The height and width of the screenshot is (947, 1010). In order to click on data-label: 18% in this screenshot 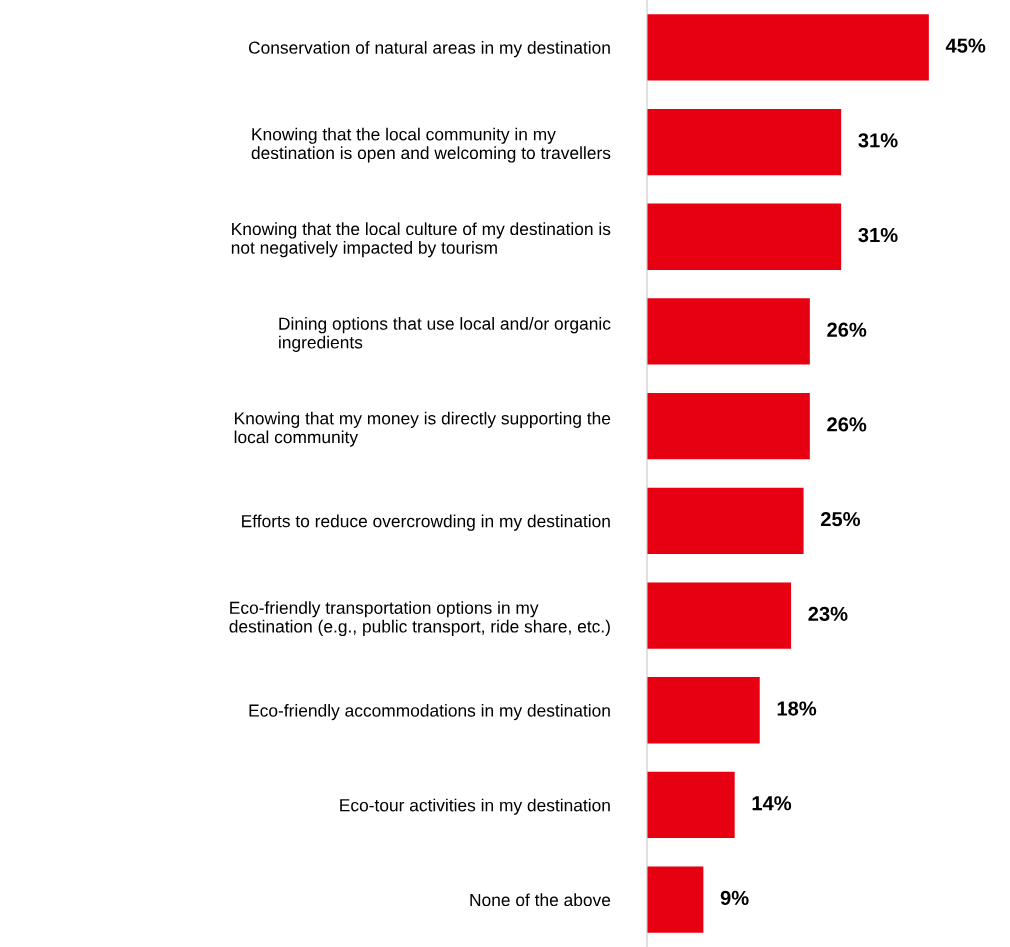, I will do `click(797, 708)`.